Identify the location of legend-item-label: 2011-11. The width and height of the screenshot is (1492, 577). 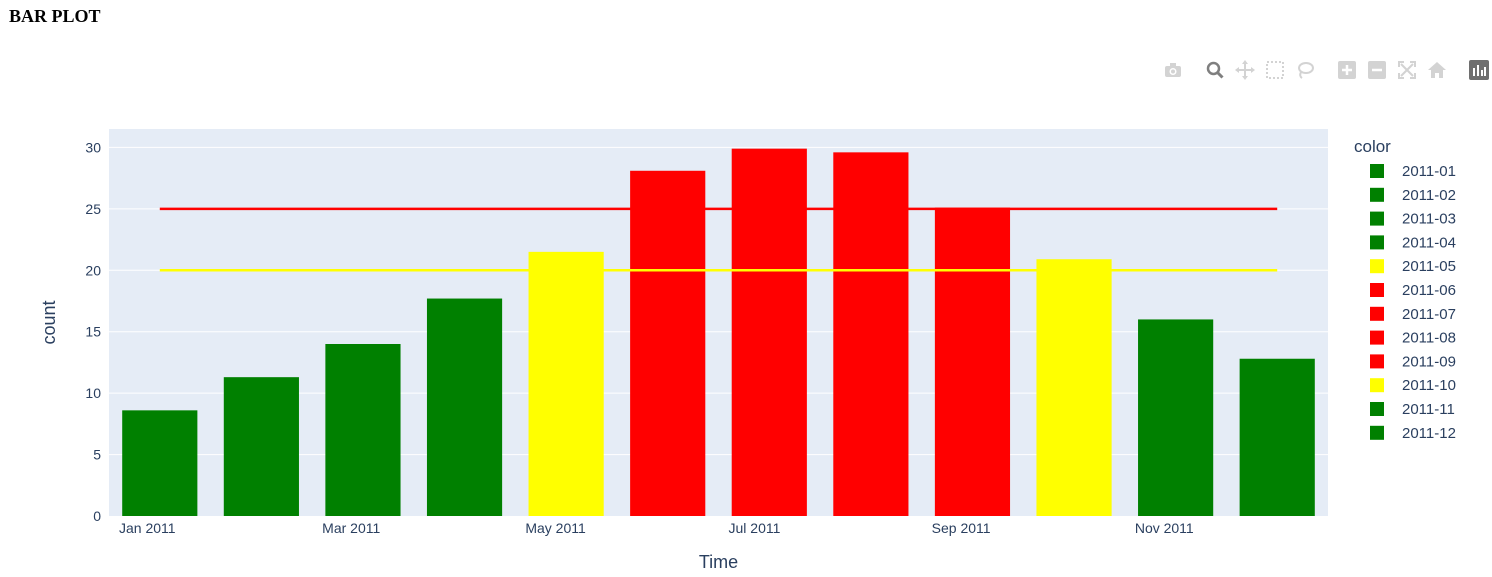
(1428, 409).